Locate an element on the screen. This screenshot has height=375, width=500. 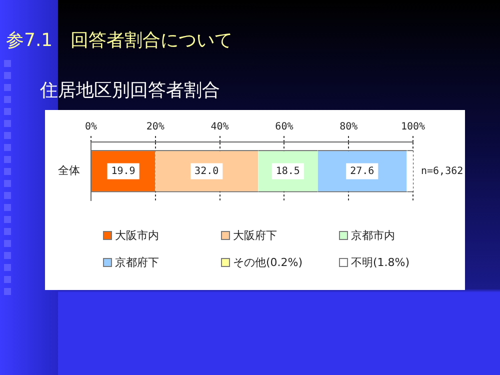
legend-label: 大阪府下 is located at coordinates (255, 235).